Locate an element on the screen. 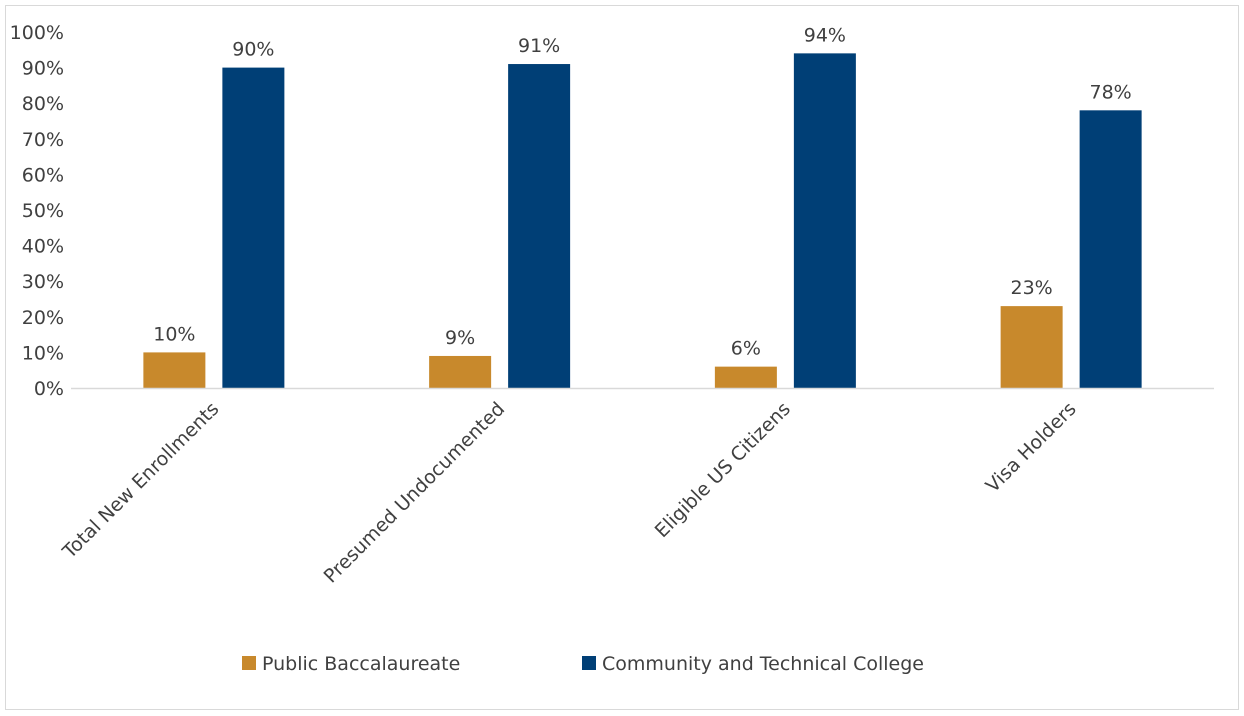 The width and height of the screenshot is (1244, 716). data-label: 90% is located at coordinates (253, 50).